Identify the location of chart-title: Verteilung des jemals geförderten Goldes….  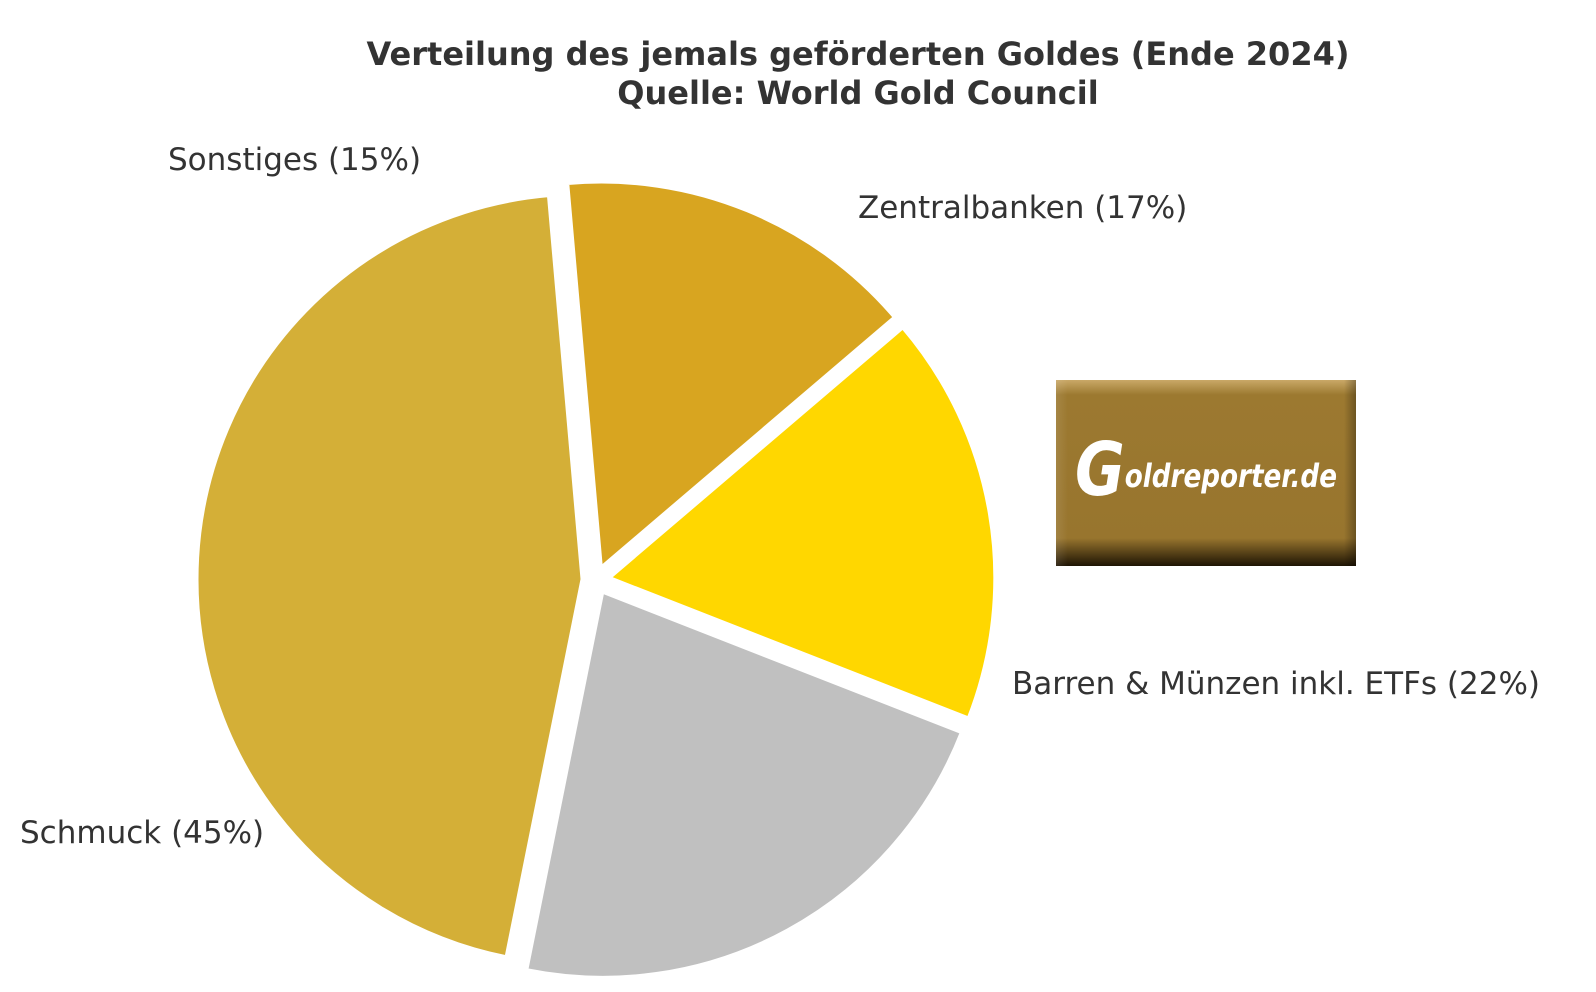
(858, 73).